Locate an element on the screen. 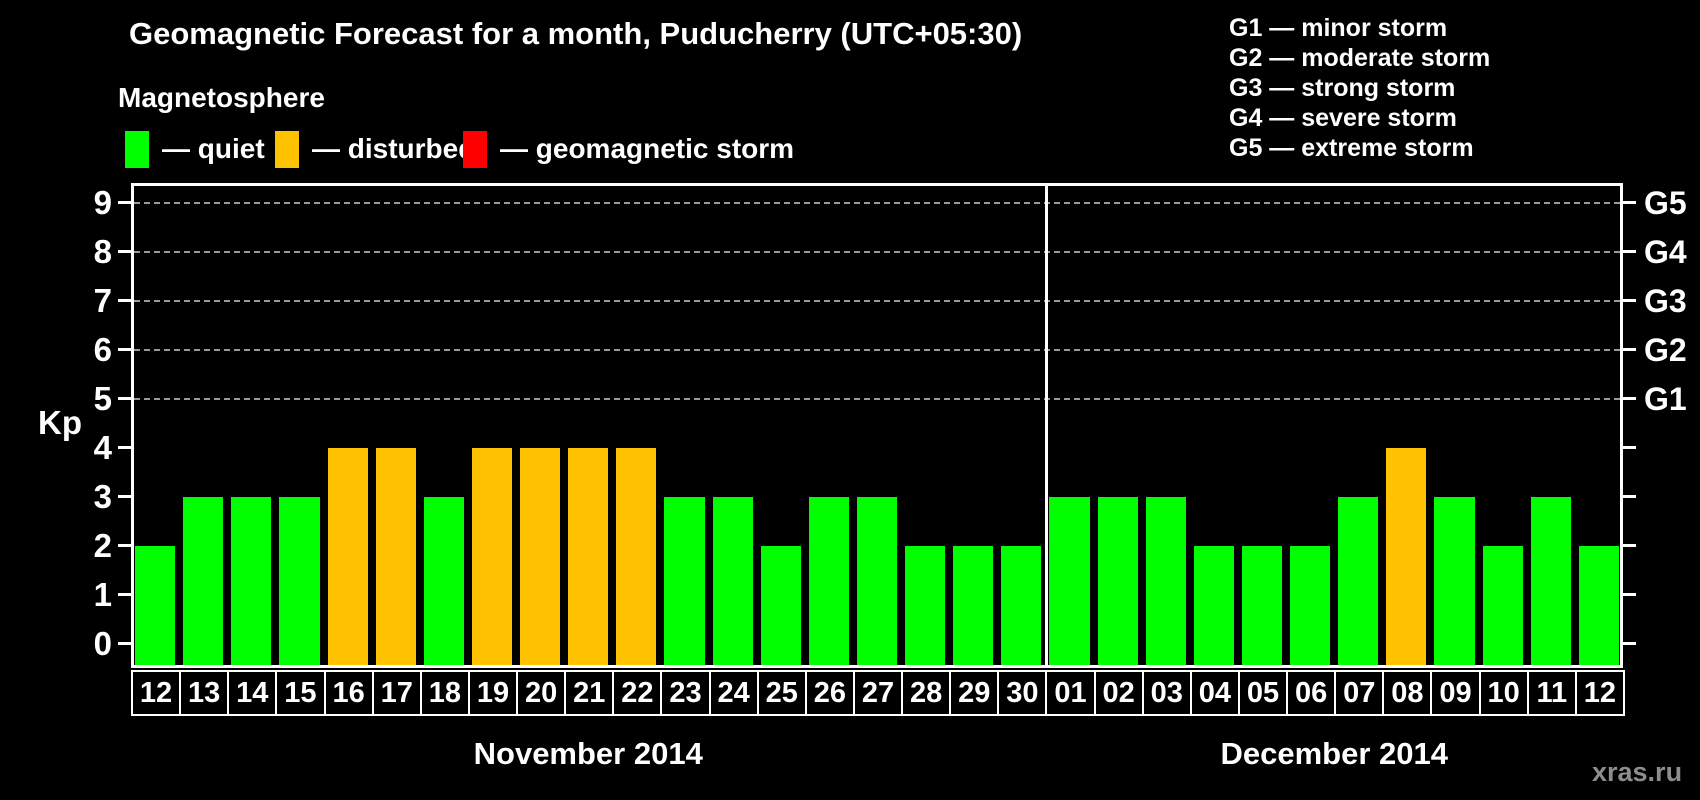 The width and height of the screenshot is (1700, 800). day-label-15: 15 is located at coordinates (300, 693).